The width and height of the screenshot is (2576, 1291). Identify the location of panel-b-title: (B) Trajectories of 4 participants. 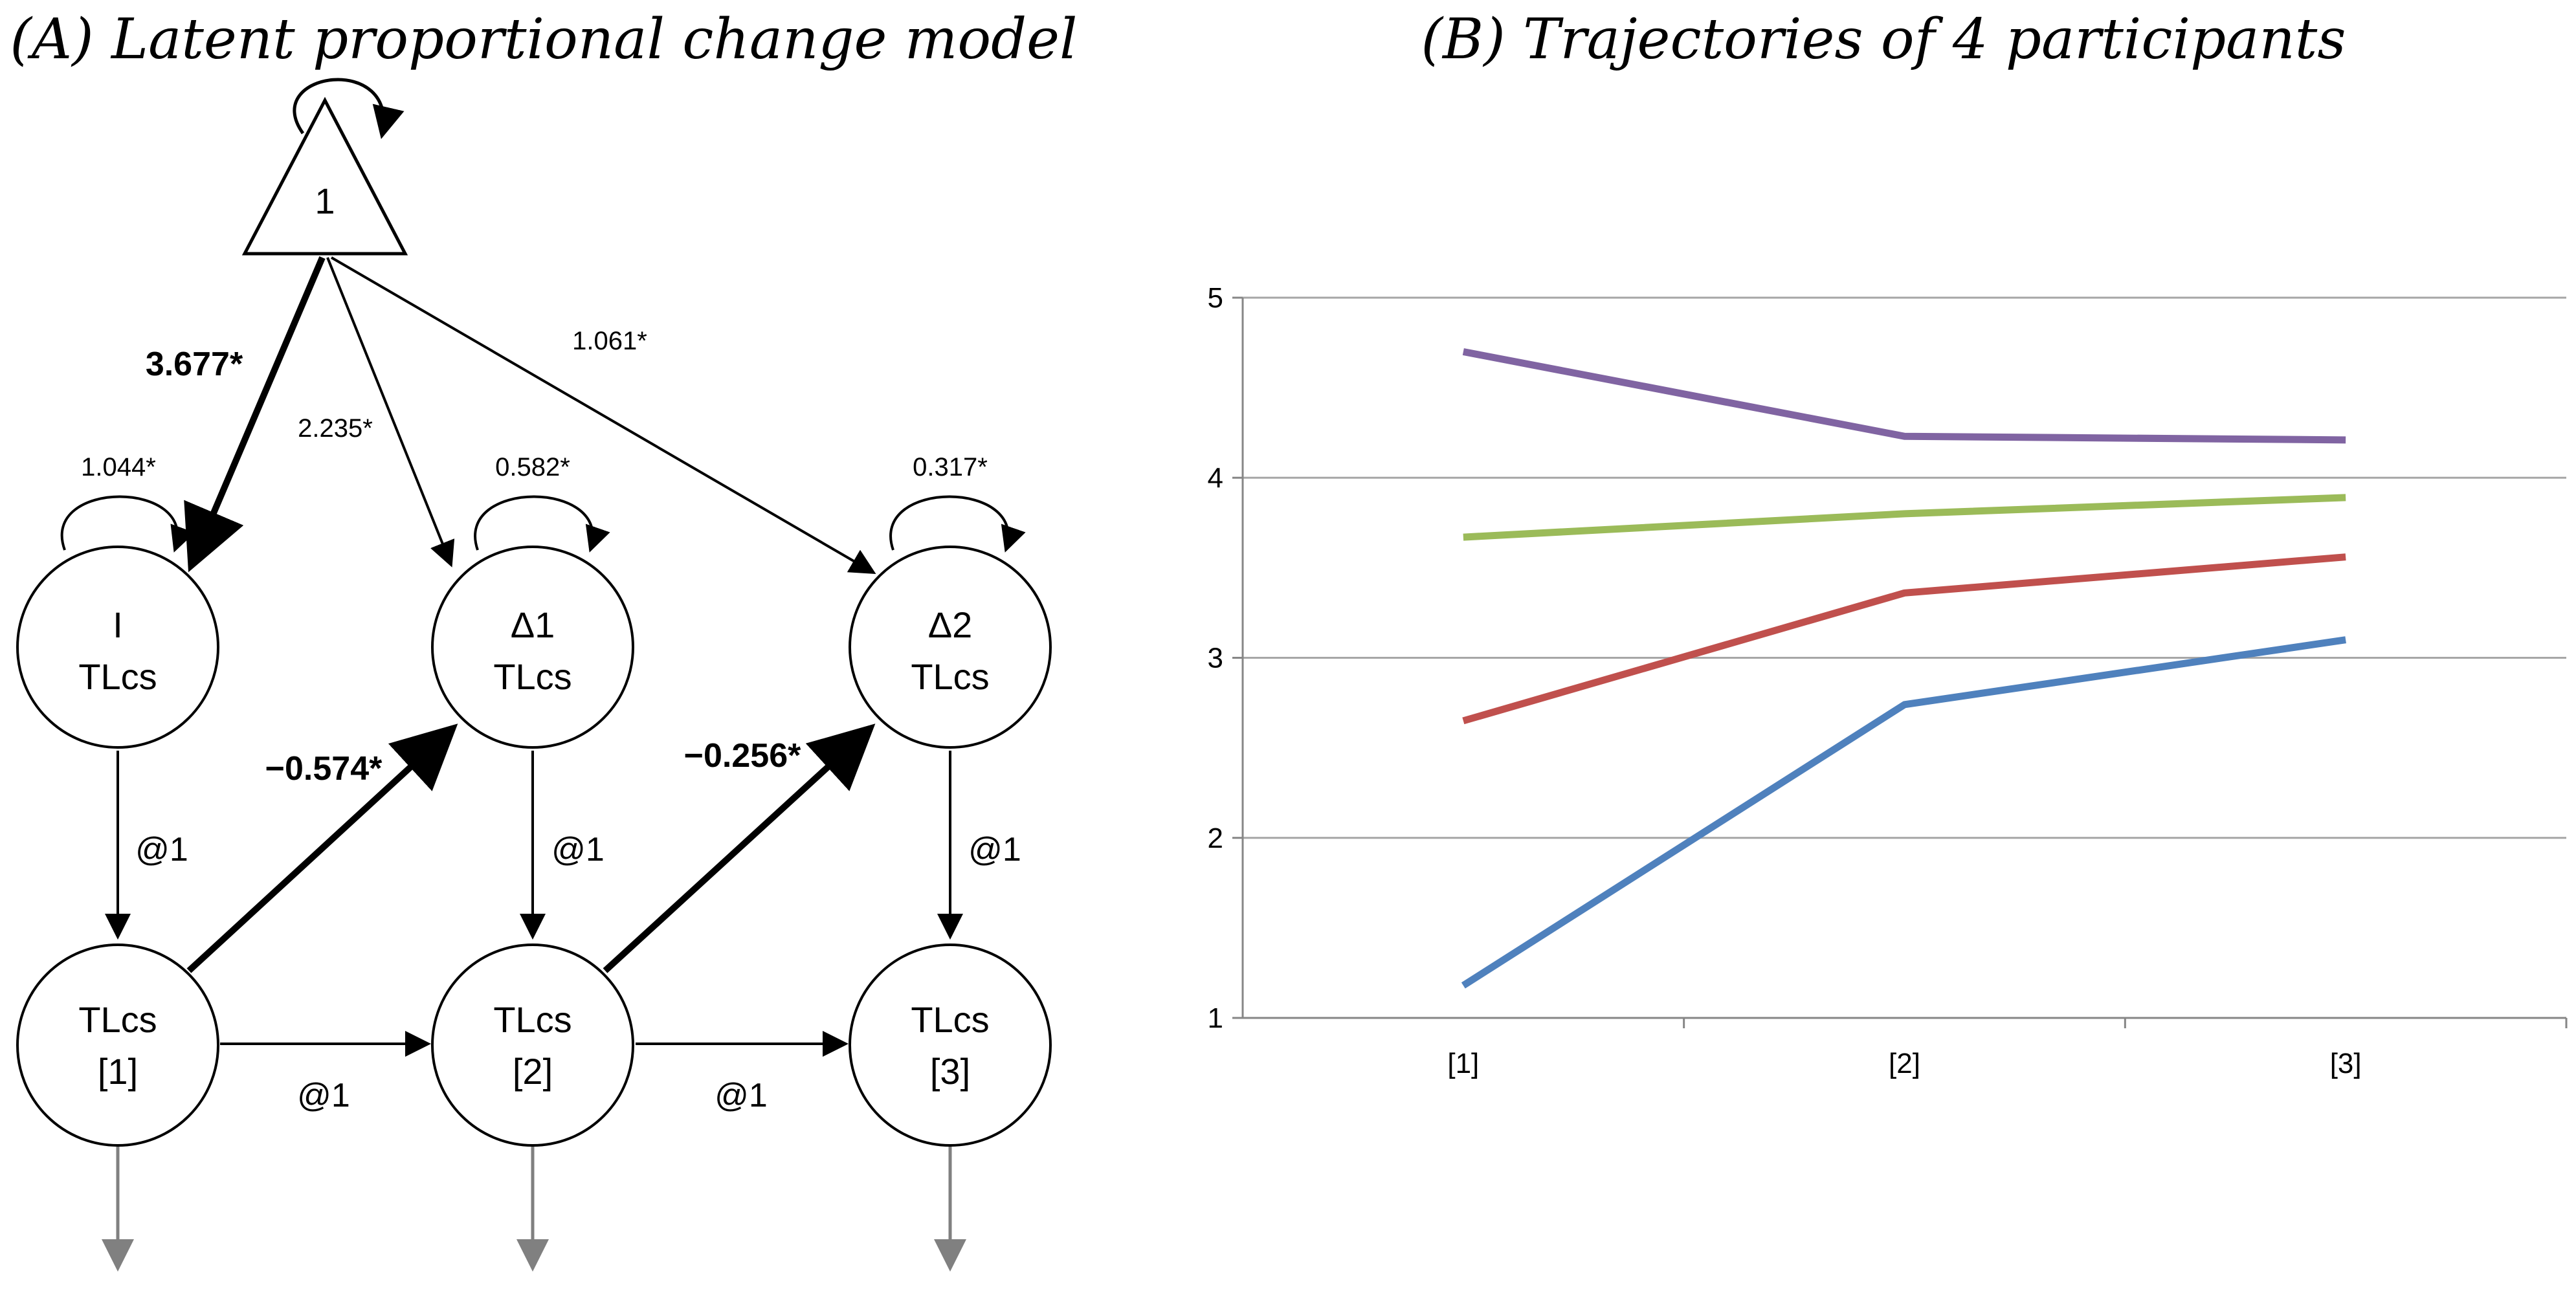
(1883, 39).